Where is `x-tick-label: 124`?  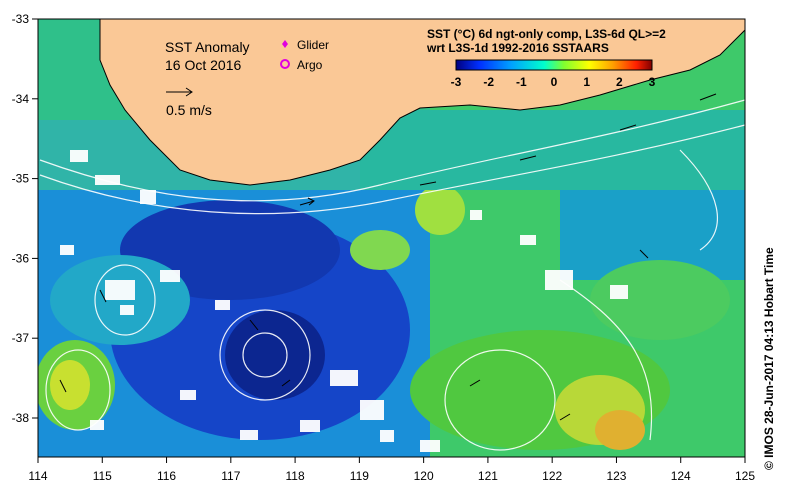
x-tick-label: 124 is located at coordinates (681, 476).